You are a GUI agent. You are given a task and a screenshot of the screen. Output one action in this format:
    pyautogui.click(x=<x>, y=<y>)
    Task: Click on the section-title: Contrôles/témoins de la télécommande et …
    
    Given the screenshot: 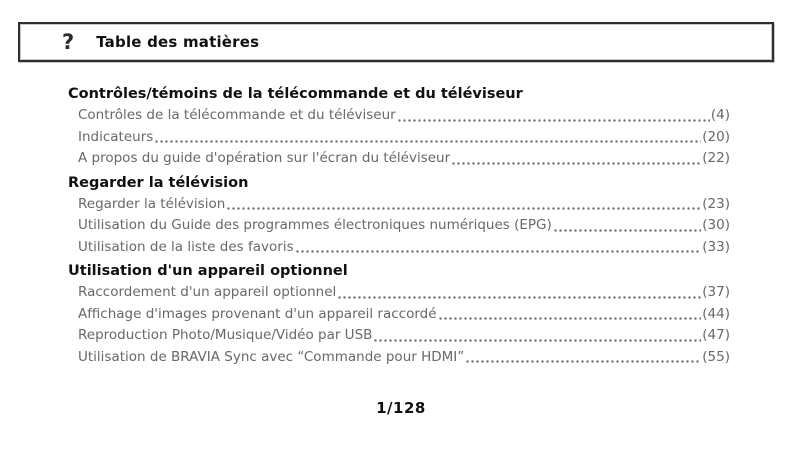 What is the action you would take?
    pyautogui.click(x=295, y=94)
    